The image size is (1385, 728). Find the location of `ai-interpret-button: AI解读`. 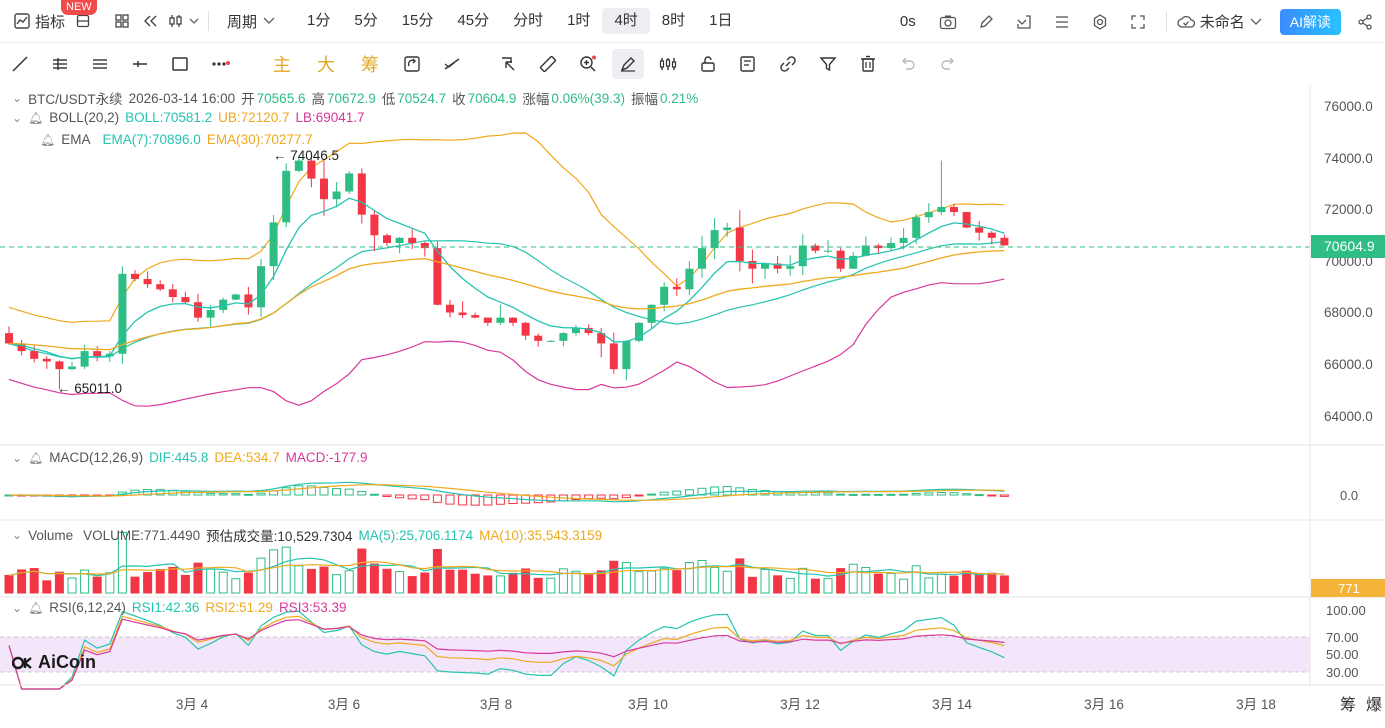

ai-interpret-button: AI解读 is located at coordinates (1310, 21).